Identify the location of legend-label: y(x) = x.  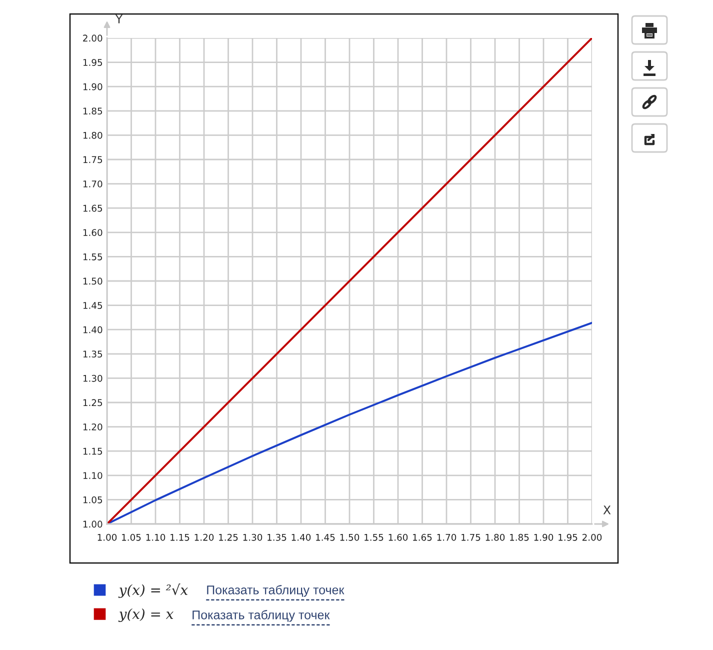
(146, 615).